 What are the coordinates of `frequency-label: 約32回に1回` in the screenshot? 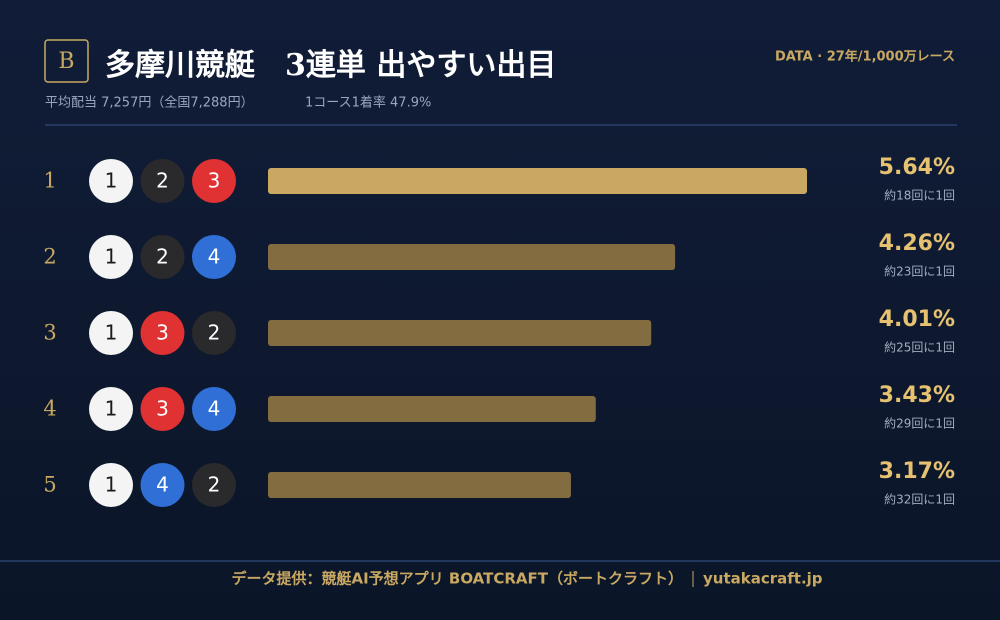 It's located at (919, 499).